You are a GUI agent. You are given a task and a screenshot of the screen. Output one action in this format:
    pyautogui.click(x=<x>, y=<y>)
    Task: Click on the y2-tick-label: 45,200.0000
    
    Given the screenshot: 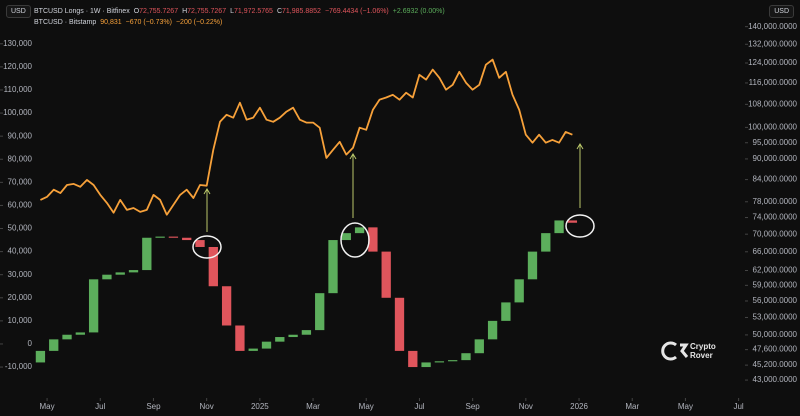 What is the action you would take?
    pyautogui.click(x=775, y=364)
    